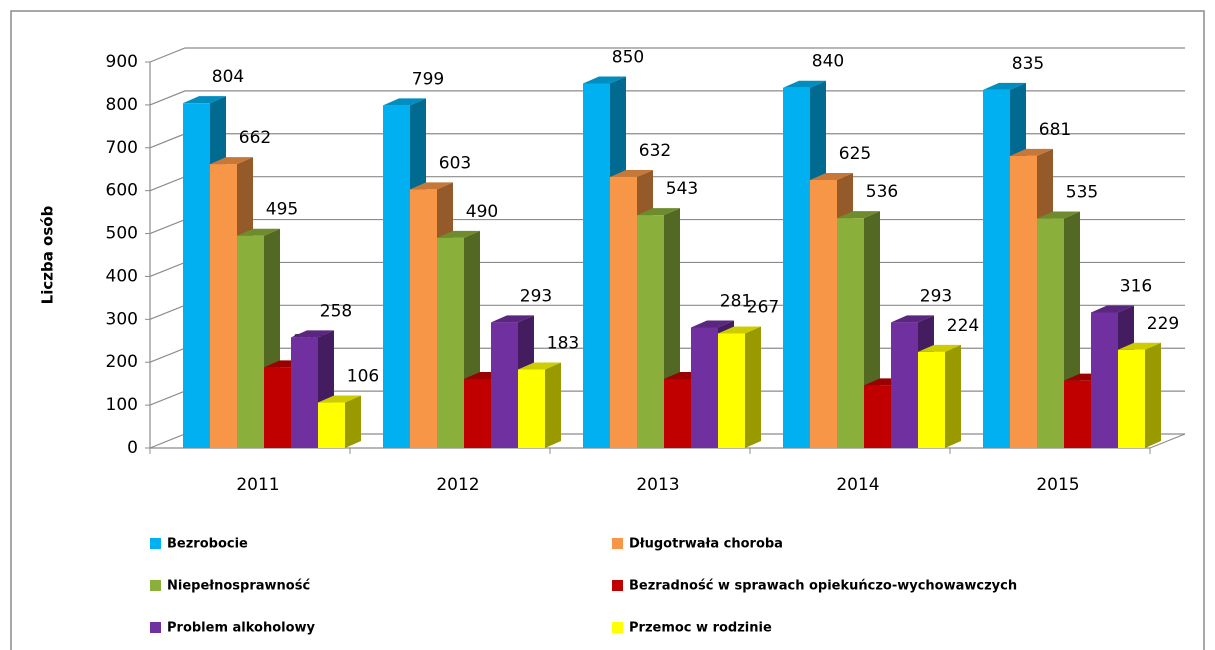  I want to click on legend-label: Niepełnosprawność, so click(238, 586).